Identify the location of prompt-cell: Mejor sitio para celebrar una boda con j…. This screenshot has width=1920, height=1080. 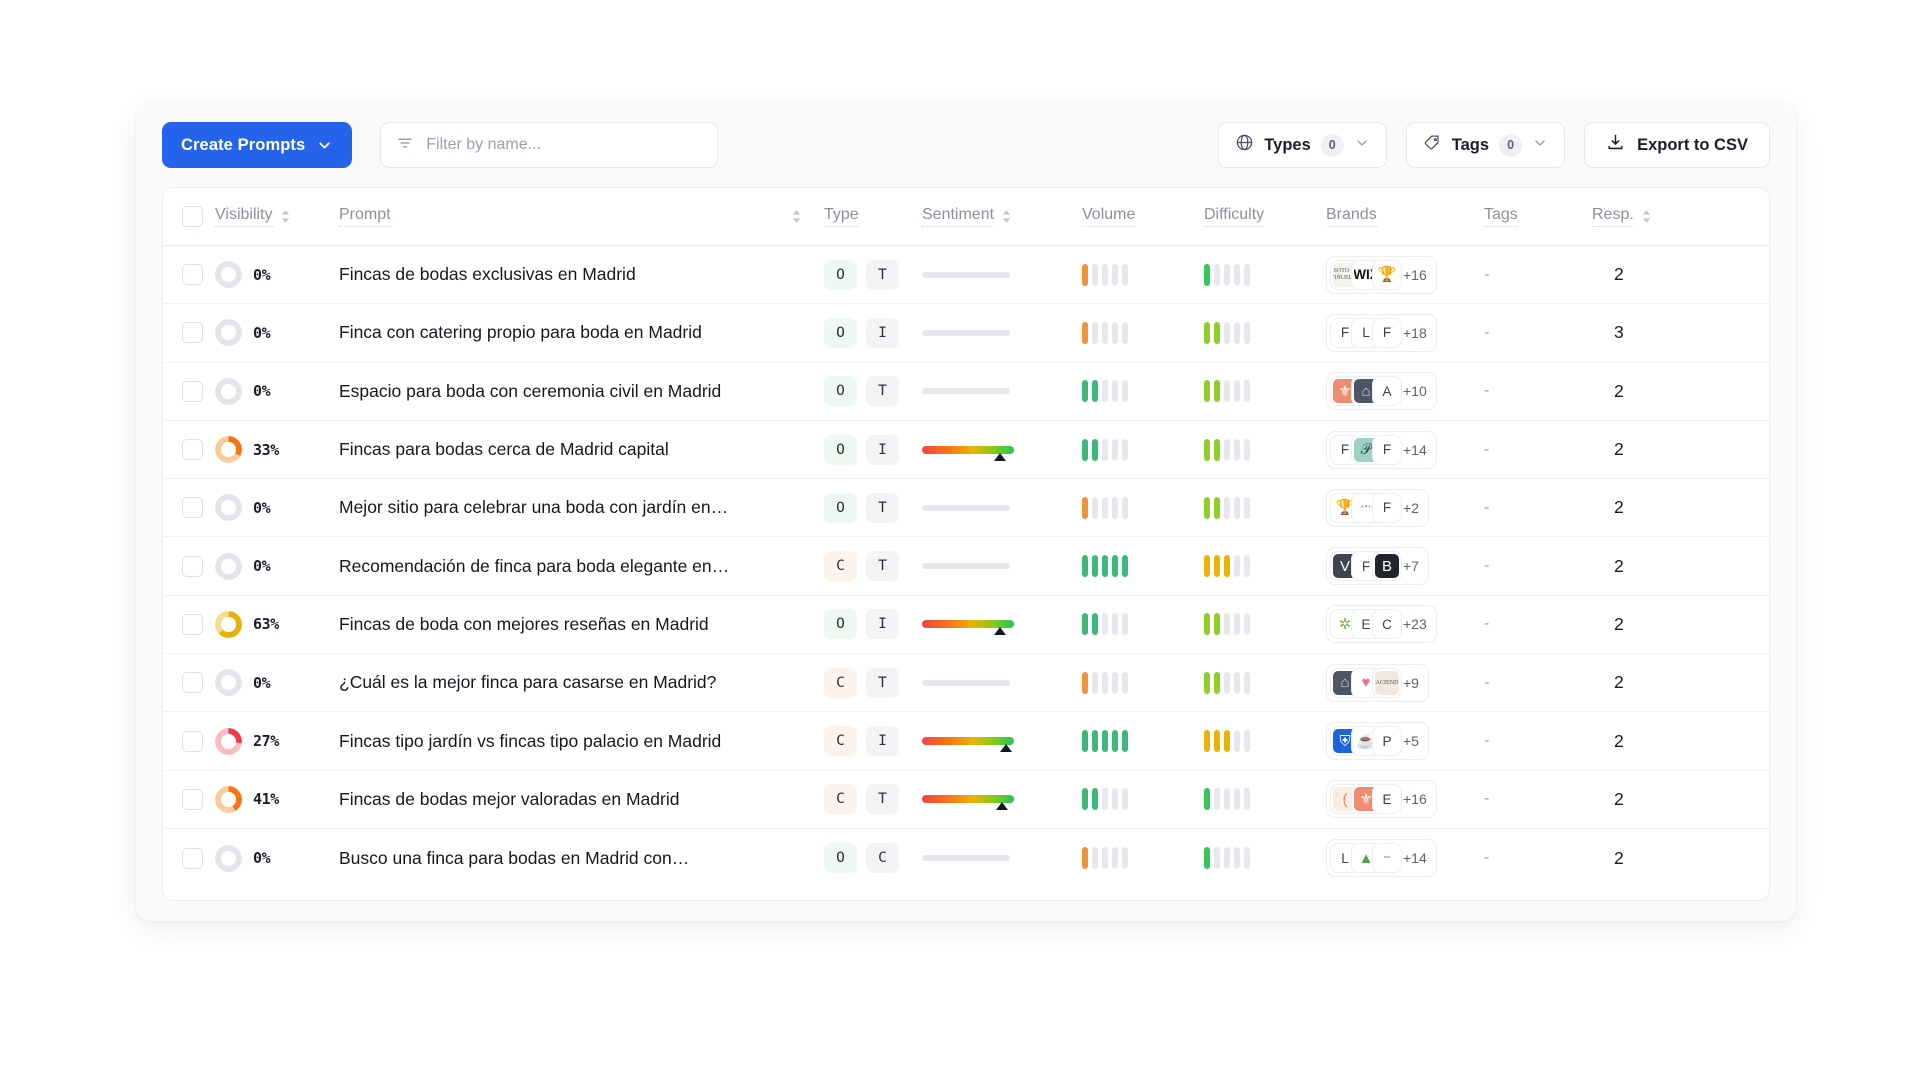
(581, 507).